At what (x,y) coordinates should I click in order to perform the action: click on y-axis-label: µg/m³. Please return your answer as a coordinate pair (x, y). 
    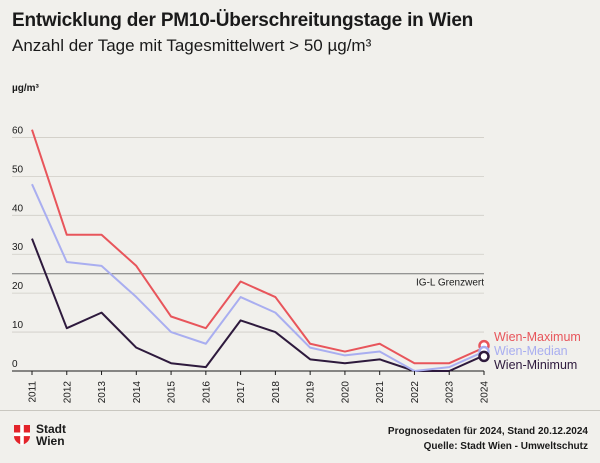
    Looking at the image, I should click on (26, 88).